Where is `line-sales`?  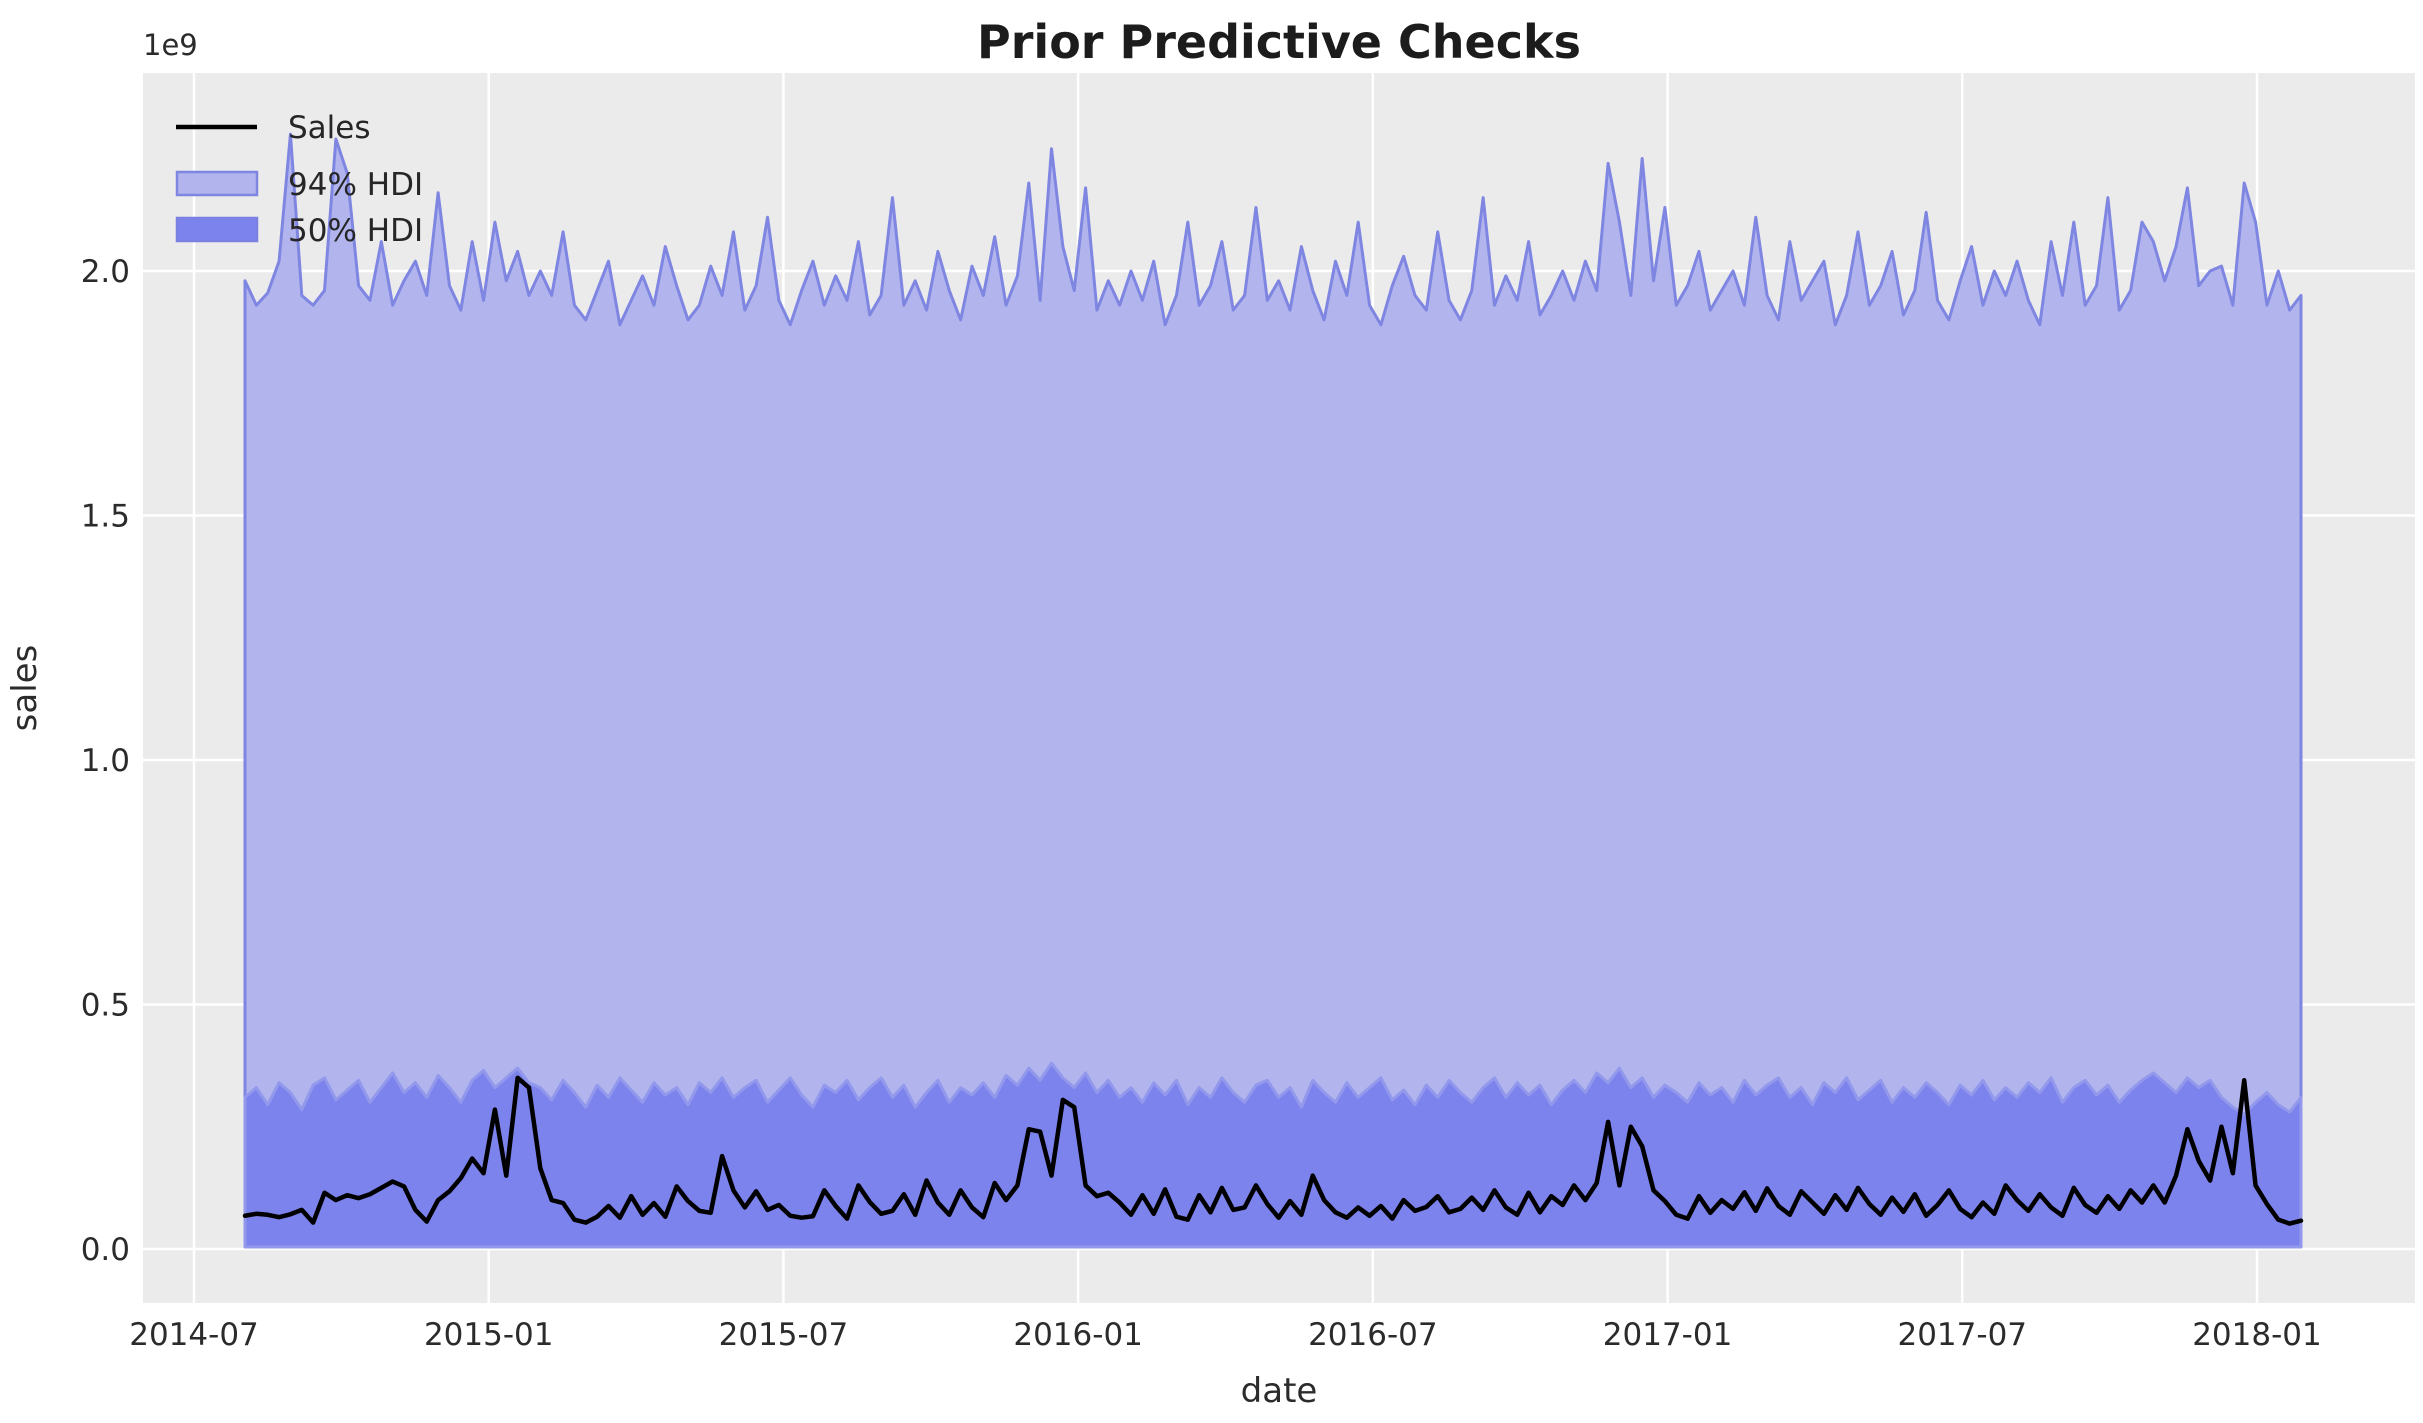
line-sales is located at coordinates (1273, 1150).